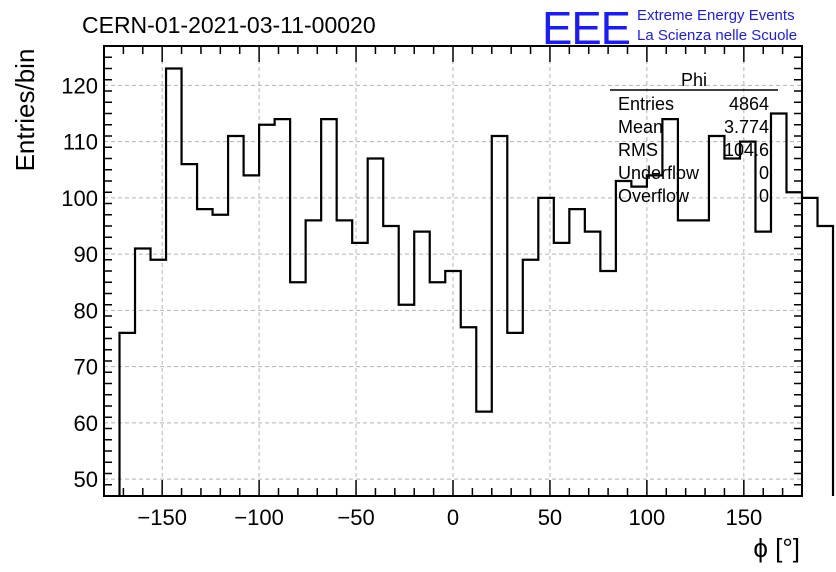 The height and width of the screenshot is (572, 836). I want to click on stats-label: Entries, so click(646, 104).